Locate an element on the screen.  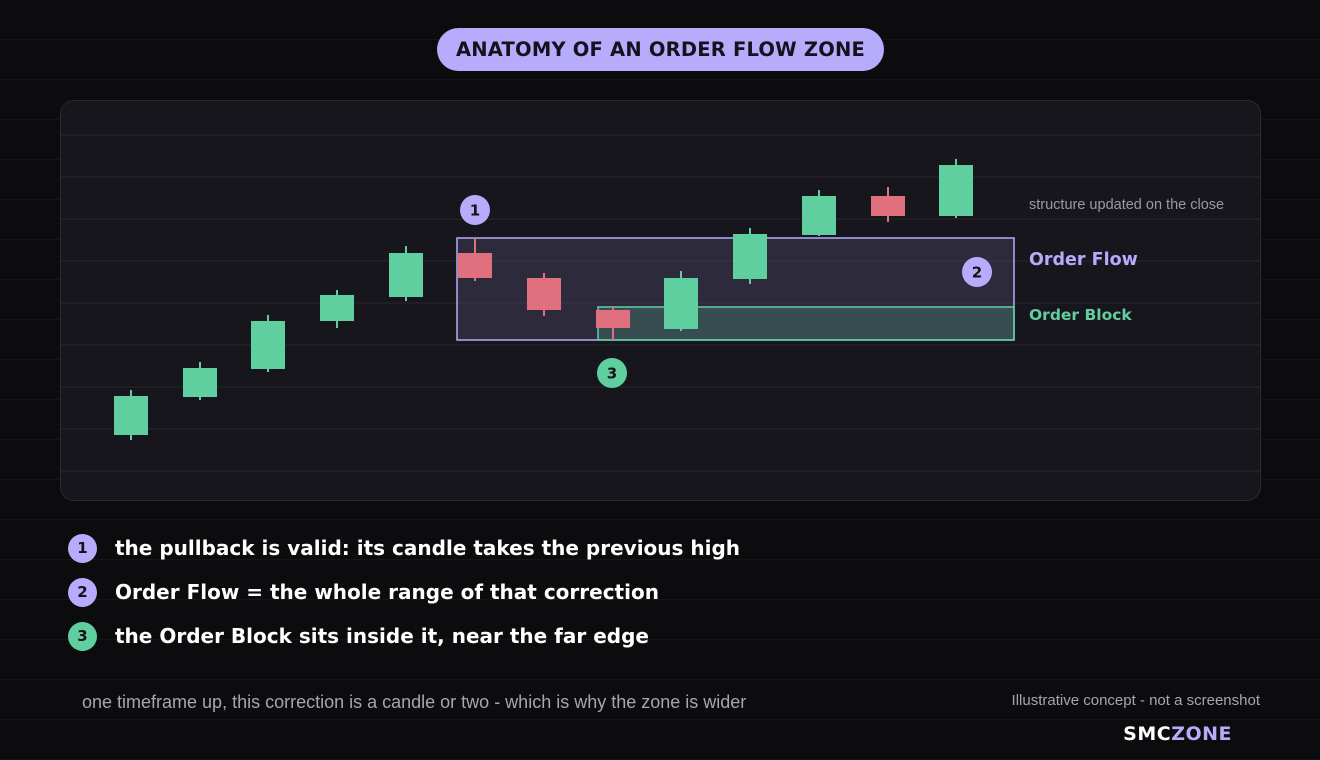
marker-3-label: 3 is located at coordinates (612, 374).